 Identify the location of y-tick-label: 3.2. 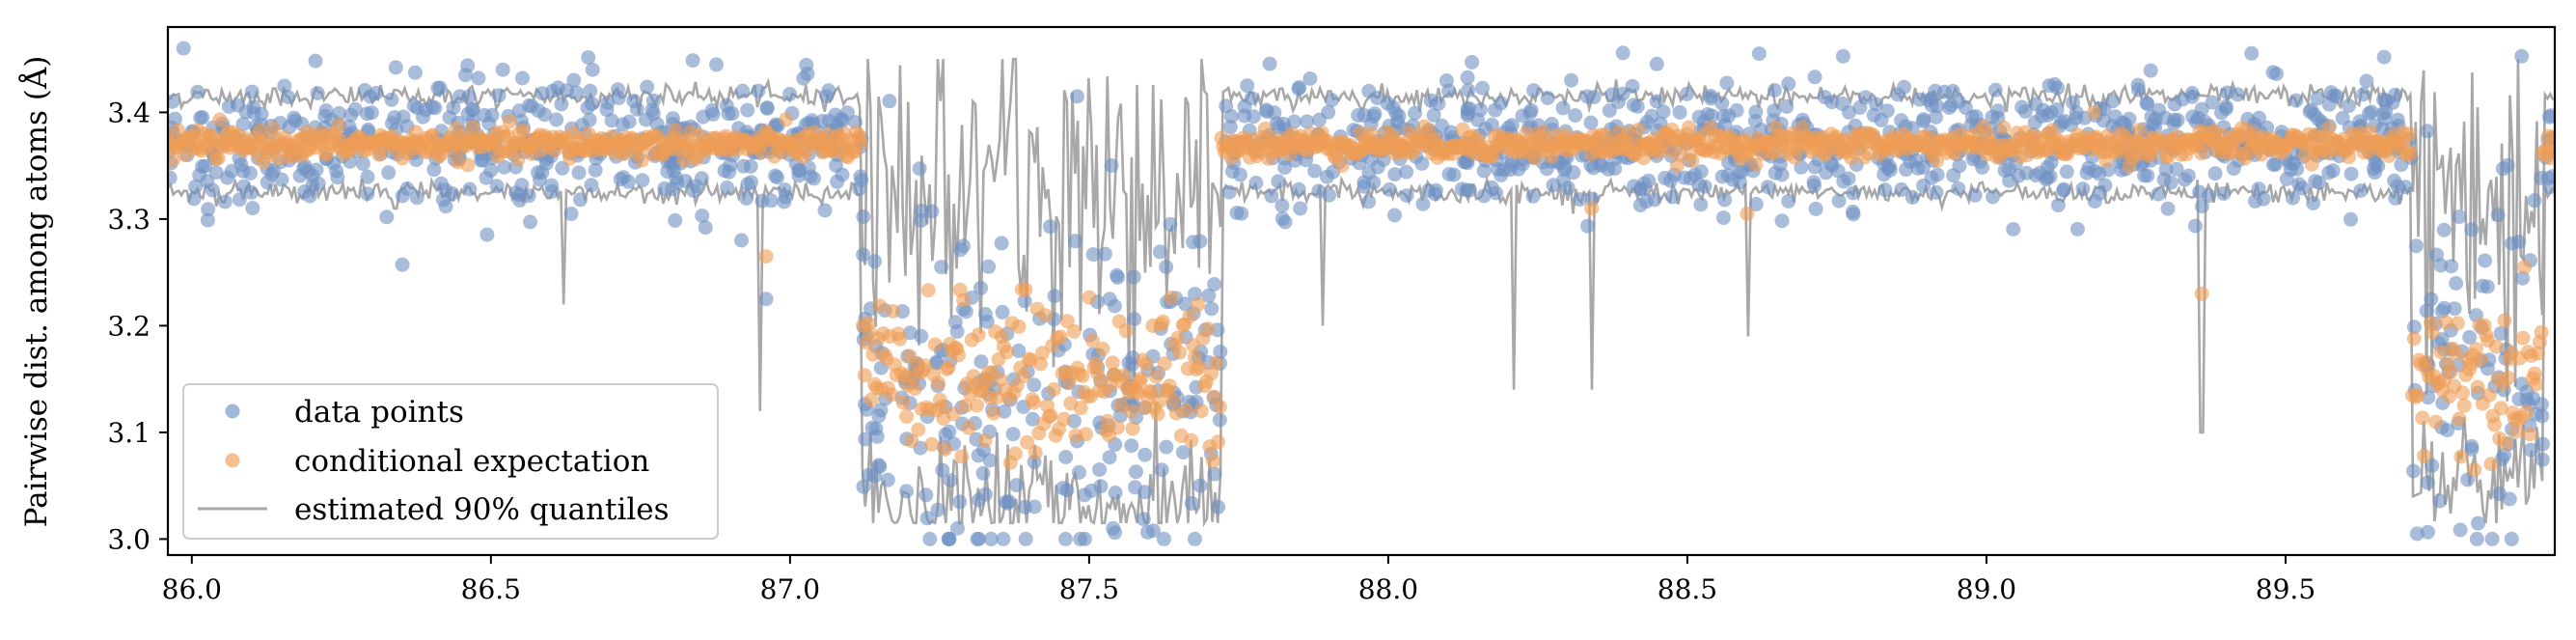
(129, 326).